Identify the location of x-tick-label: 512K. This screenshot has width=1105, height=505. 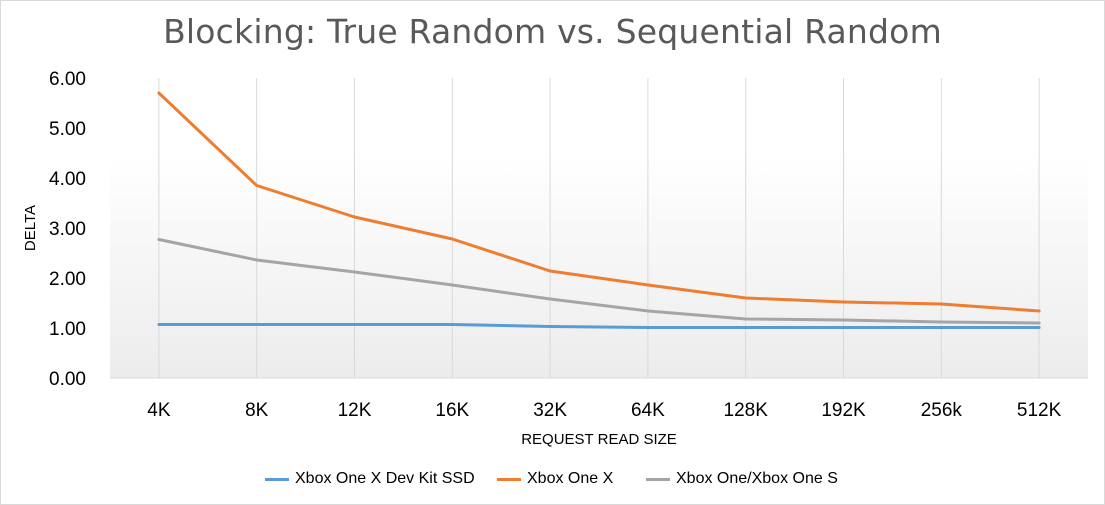
(1039, 410).